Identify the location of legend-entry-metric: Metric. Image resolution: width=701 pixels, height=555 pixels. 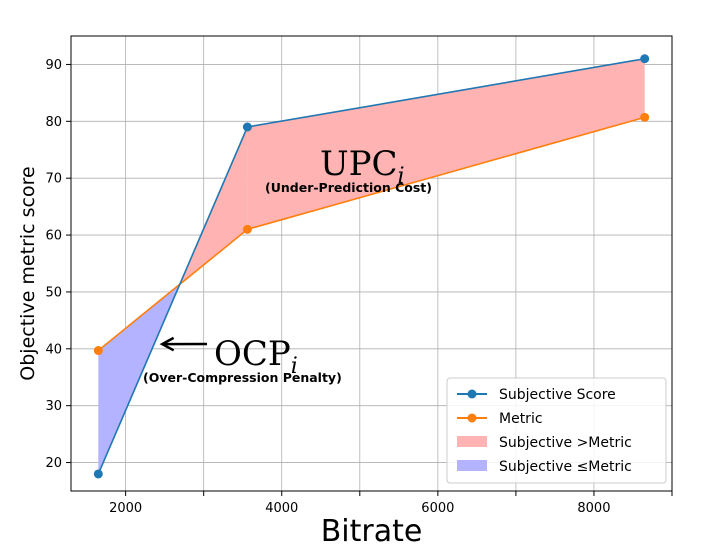
(500, 419).